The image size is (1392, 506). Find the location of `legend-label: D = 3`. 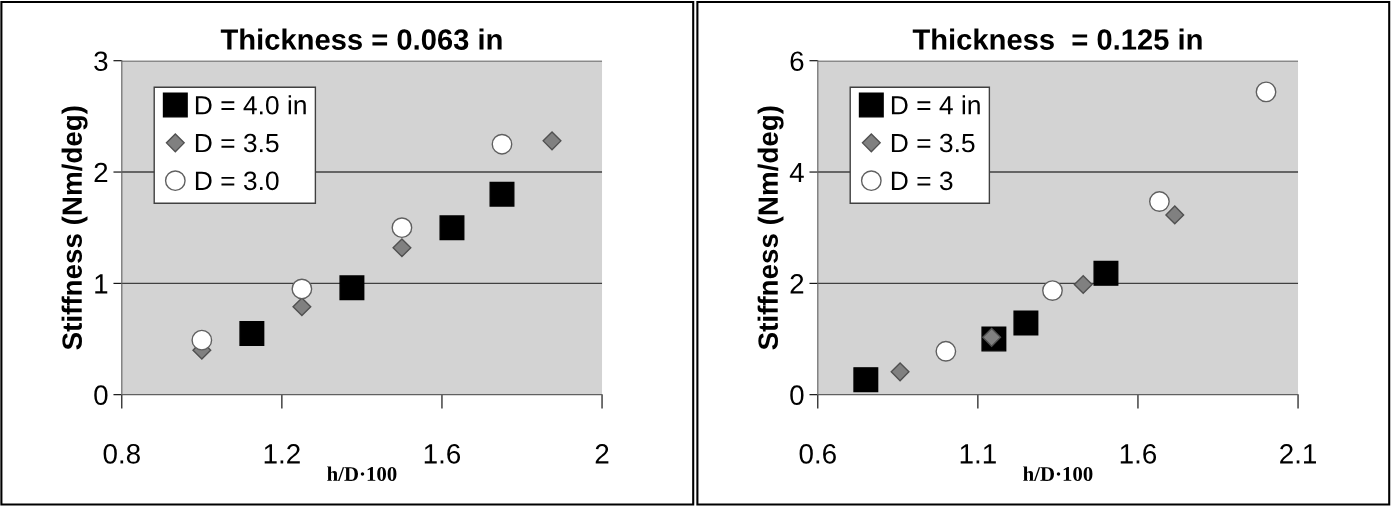

legend-label: D = 3 is located at coordinates (922, 181).